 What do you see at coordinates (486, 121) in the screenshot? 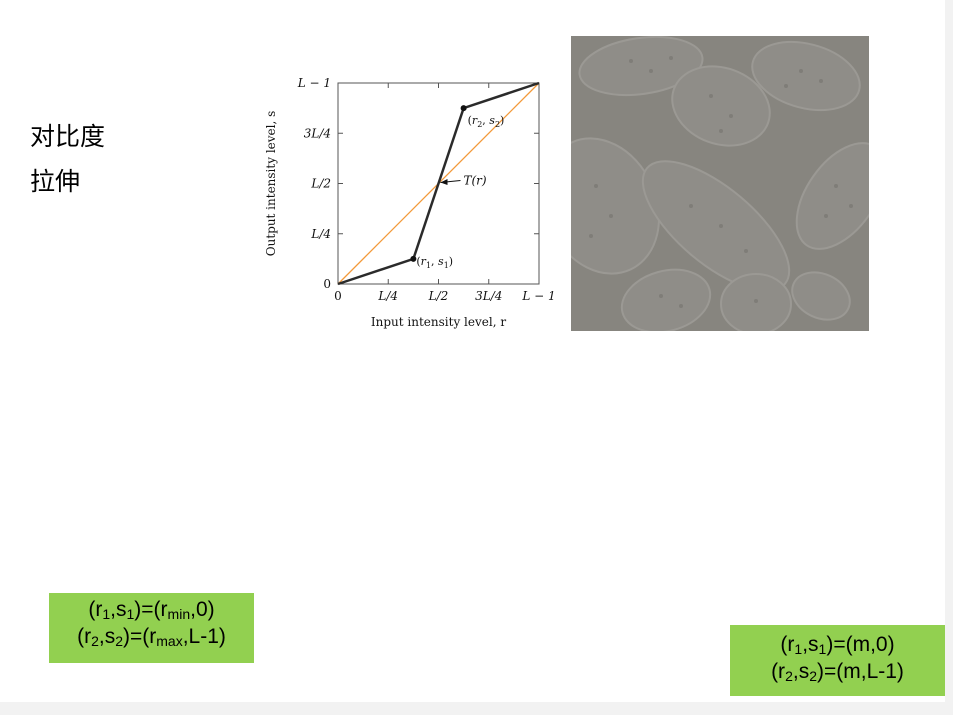
I see `control-point-label-2: (r2, s2)` at bounding box center [486, 121].